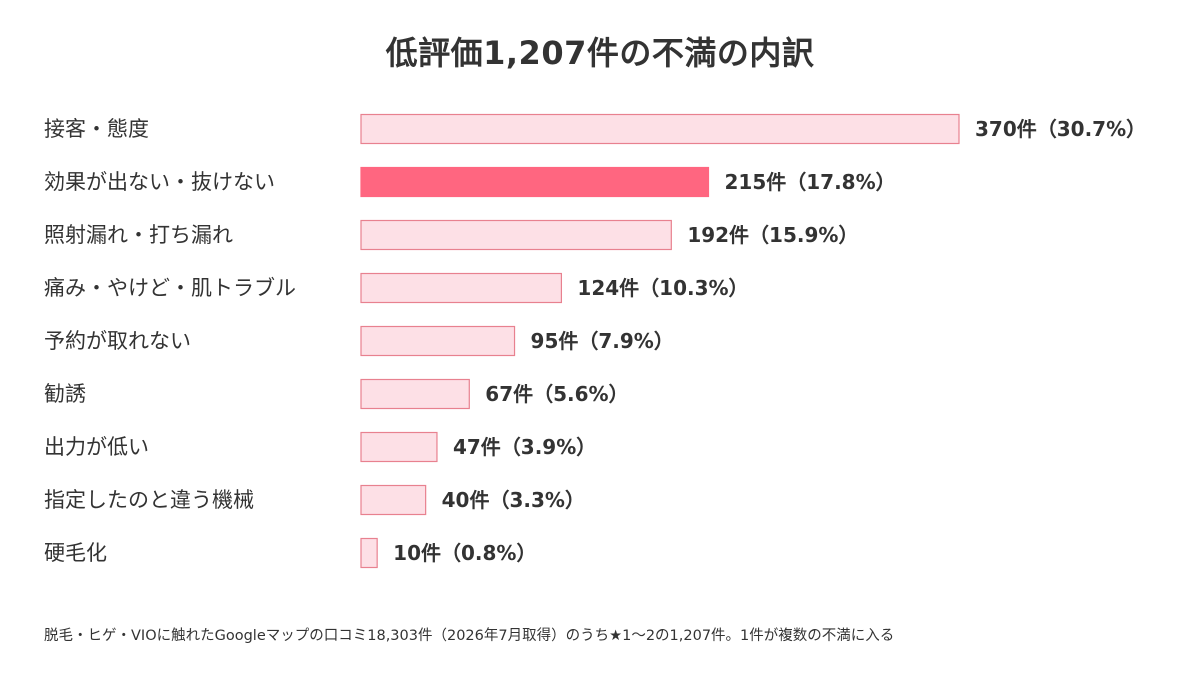  I want to click on category-label: 照射漏れ・打ち漏れ, so click(138, 235).